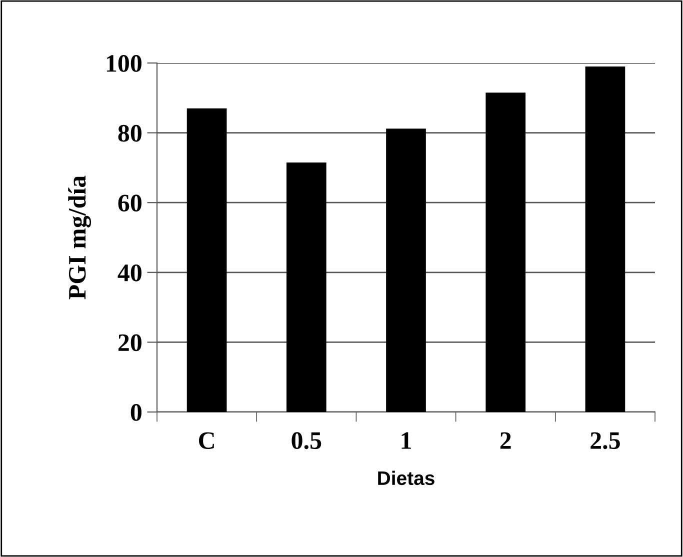 The width and height of the screenshot is (683, 557). I want to click on x-tick-label: 1, so click(406, 440).